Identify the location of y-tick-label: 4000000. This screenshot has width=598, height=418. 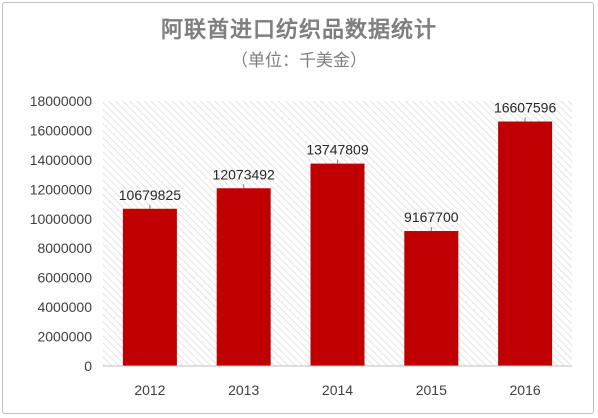
(64, 307).